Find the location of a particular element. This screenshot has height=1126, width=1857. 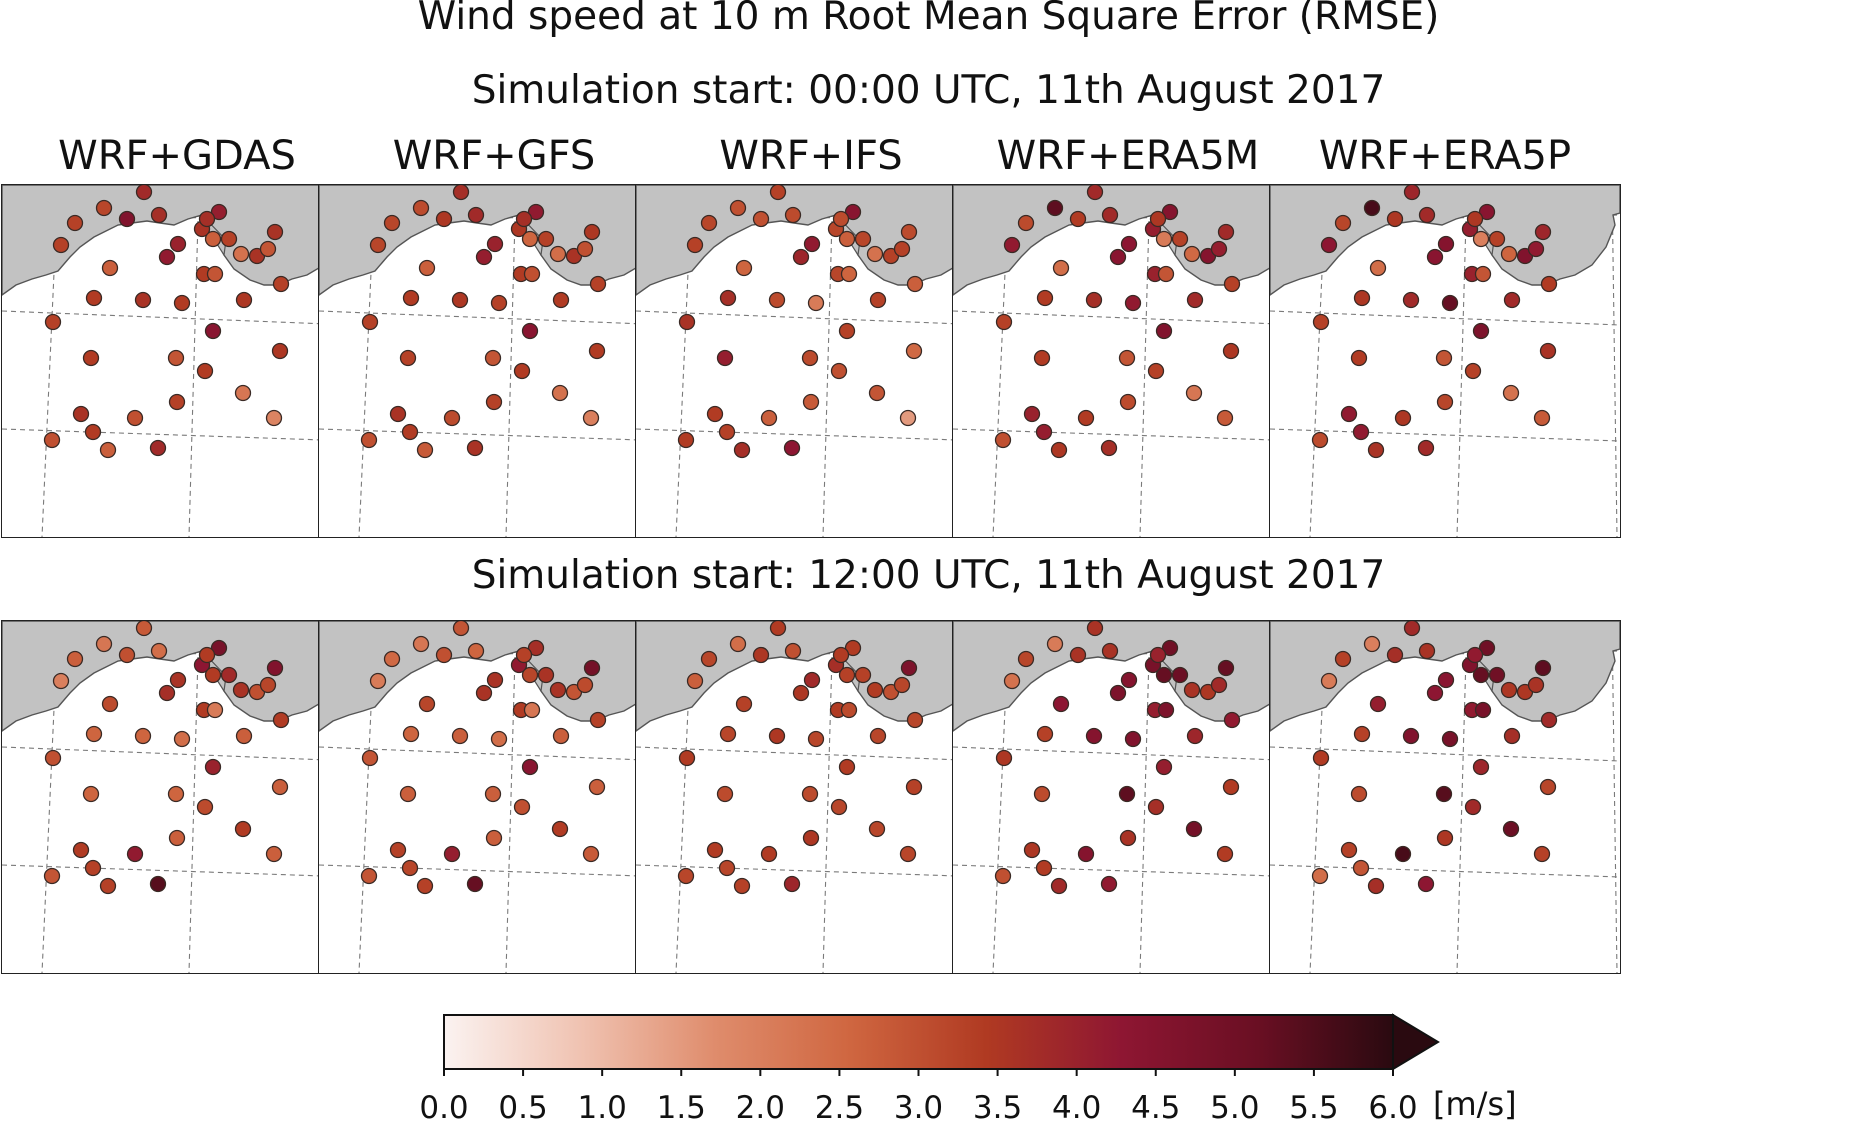

map-panel-r1-wrf-ifs is located at coordinates (811, 797).